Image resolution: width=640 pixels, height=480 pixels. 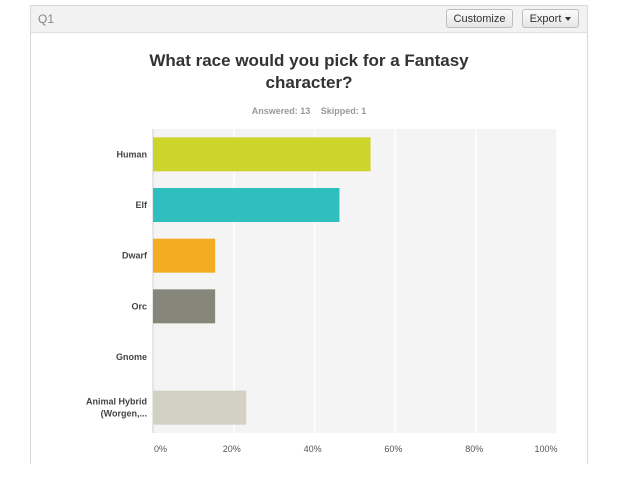 What do you see at coordinates (281, 111) in the screenshot?
I see `answered-count: Answered: 13` at bounding box center [281, 111].